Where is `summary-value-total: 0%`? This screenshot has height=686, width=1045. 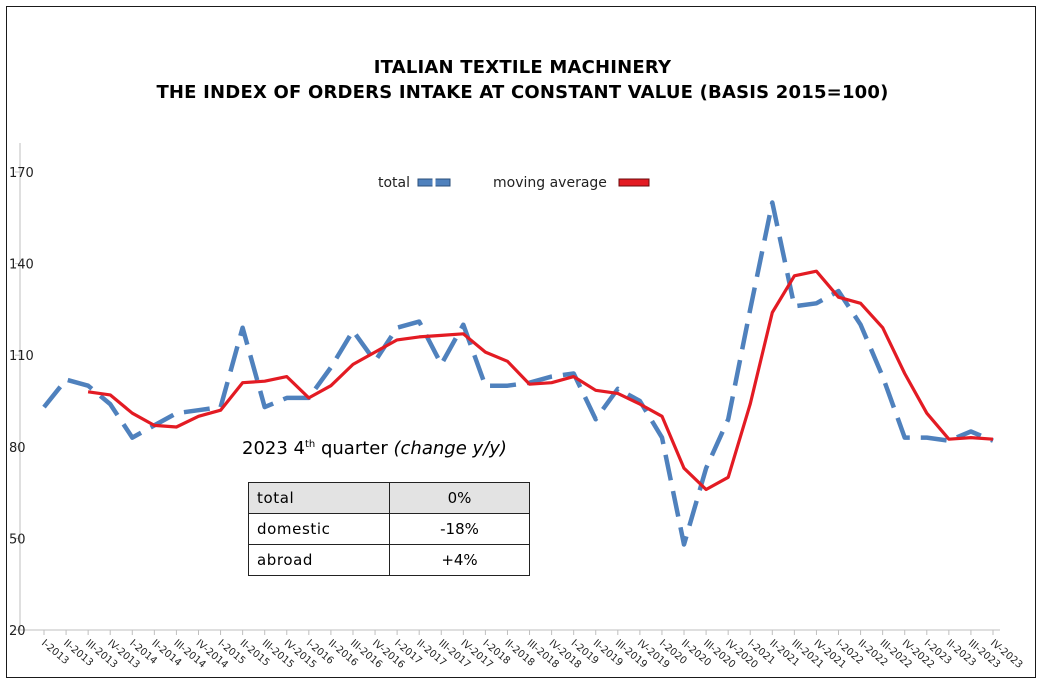
summary-value-total: 0% is located at coordinates (459, 498).